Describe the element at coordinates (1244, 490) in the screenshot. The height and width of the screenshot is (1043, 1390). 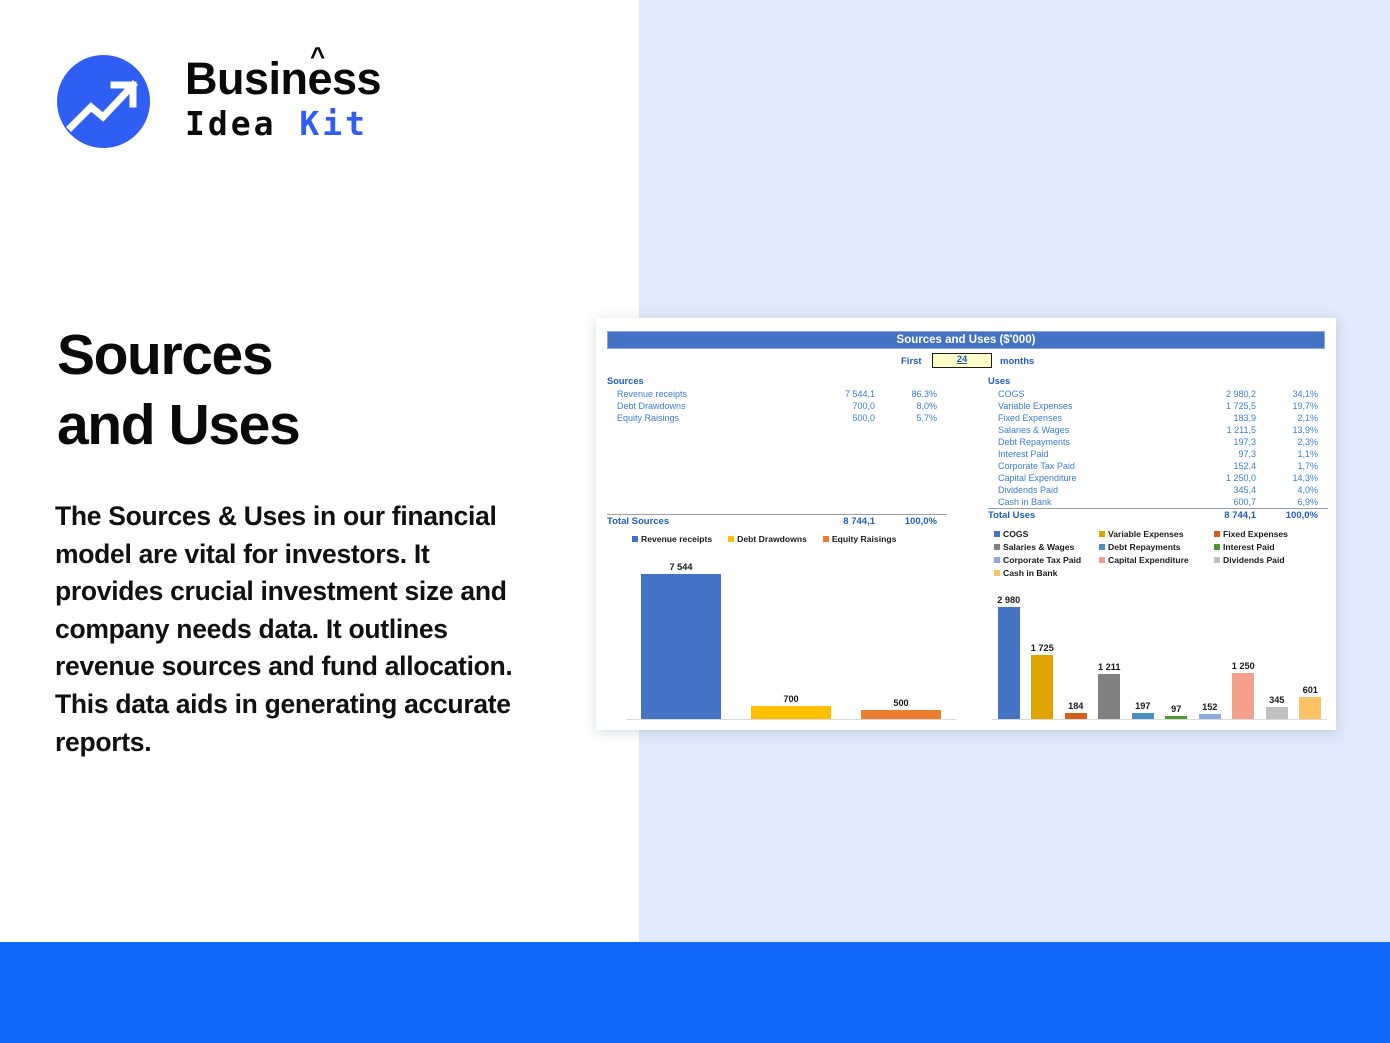
I see `row-value: 345,4` at that location.